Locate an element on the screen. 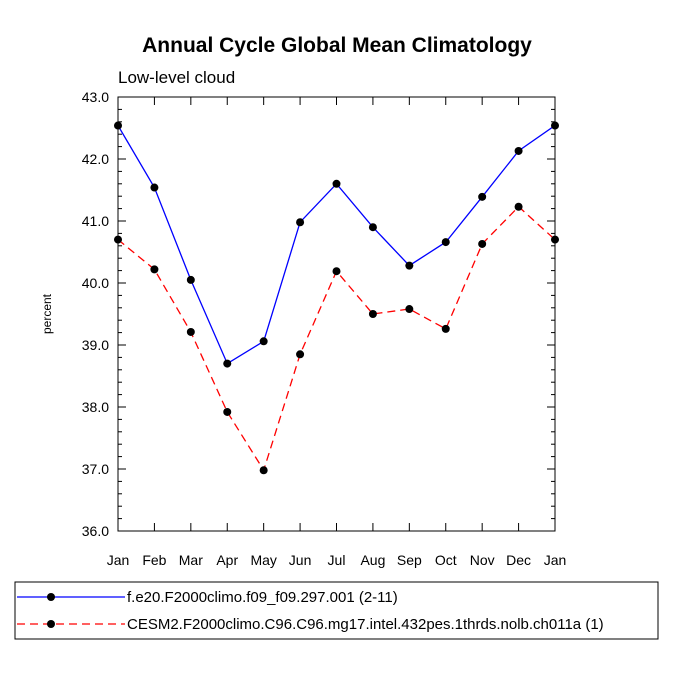  y-tick-label: 39.0 is located at coordinates (95, 345).